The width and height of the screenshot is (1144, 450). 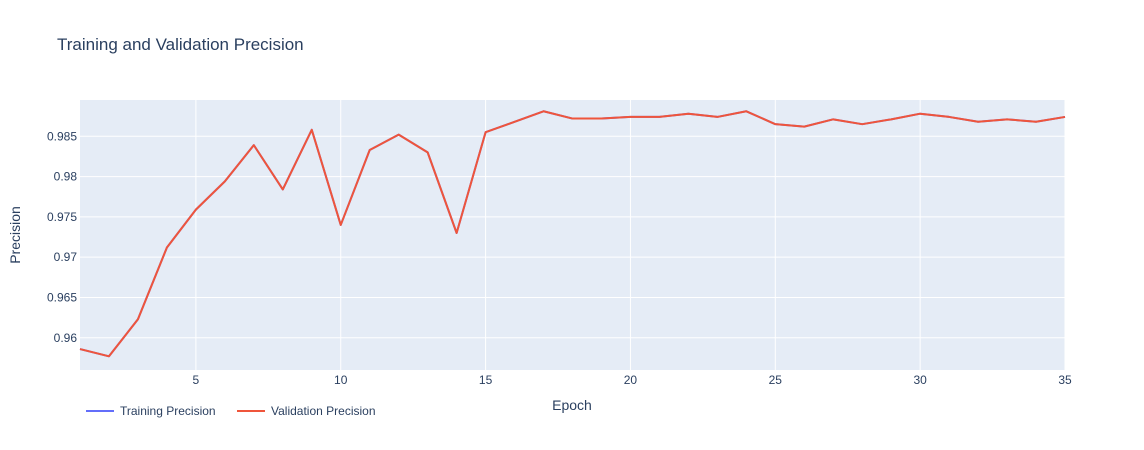 What do you see at coordinates (180, 44) in the screenshot?
I see `chart-title: Training and Validation Precision` at bounding box center [180, 44].